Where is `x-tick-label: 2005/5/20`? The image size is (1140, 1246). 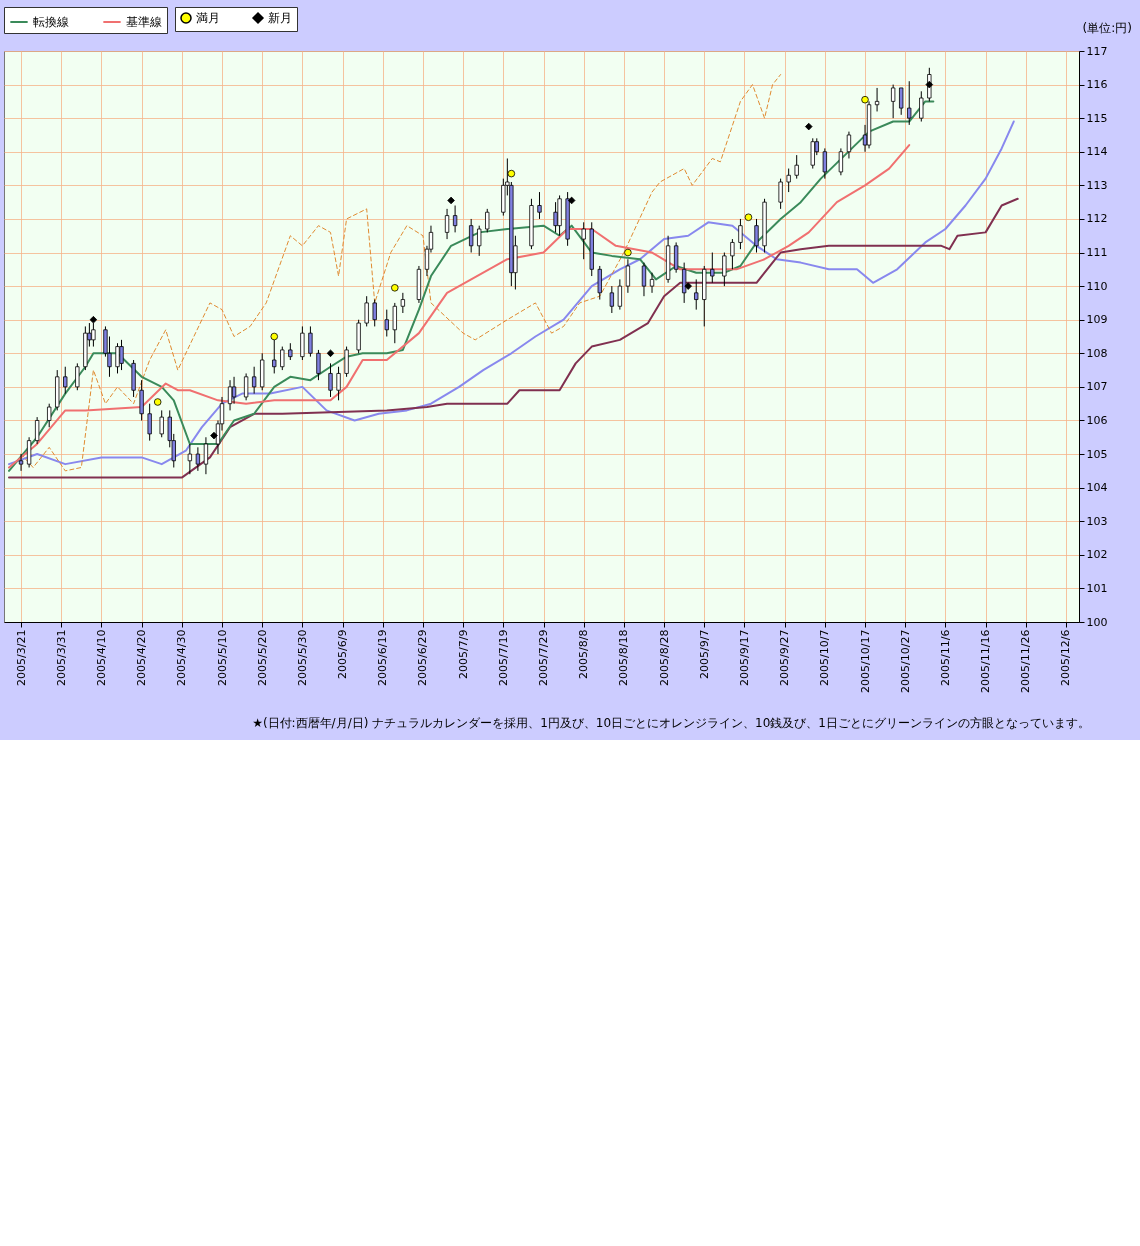
x-tick-label: 2005/5/20 is located at coordinates (262, 657).